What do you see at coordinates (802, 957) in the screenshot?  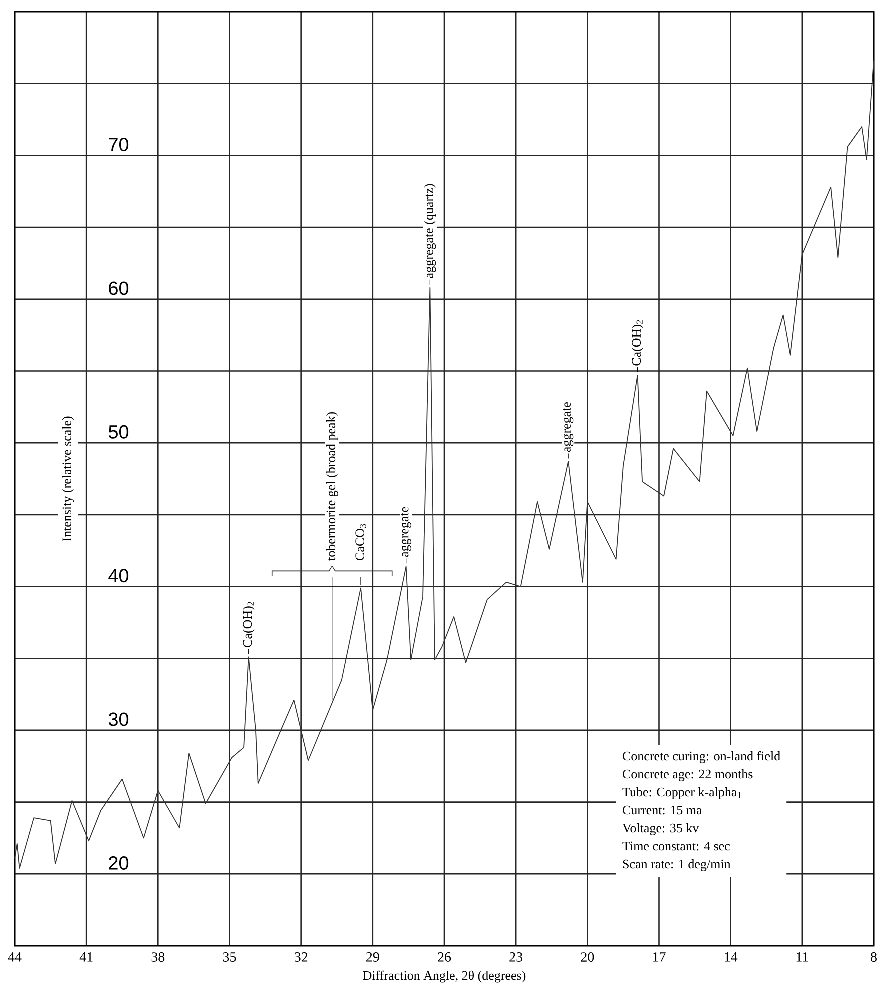 I see `x-tick-label: 11` at bounding box center [802, 957].